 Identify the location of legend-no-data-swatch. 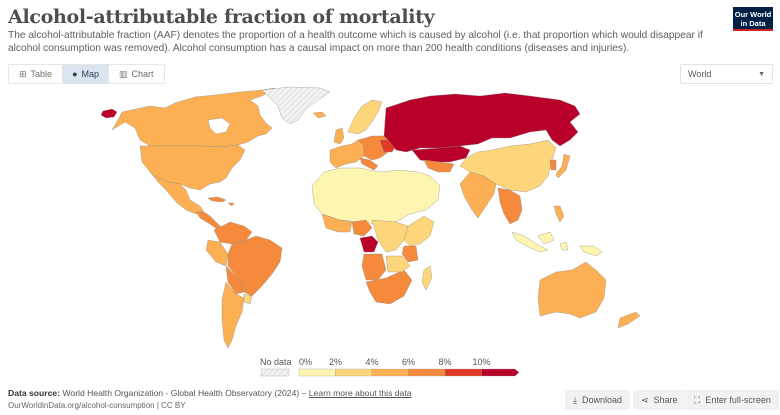
(275, 372).